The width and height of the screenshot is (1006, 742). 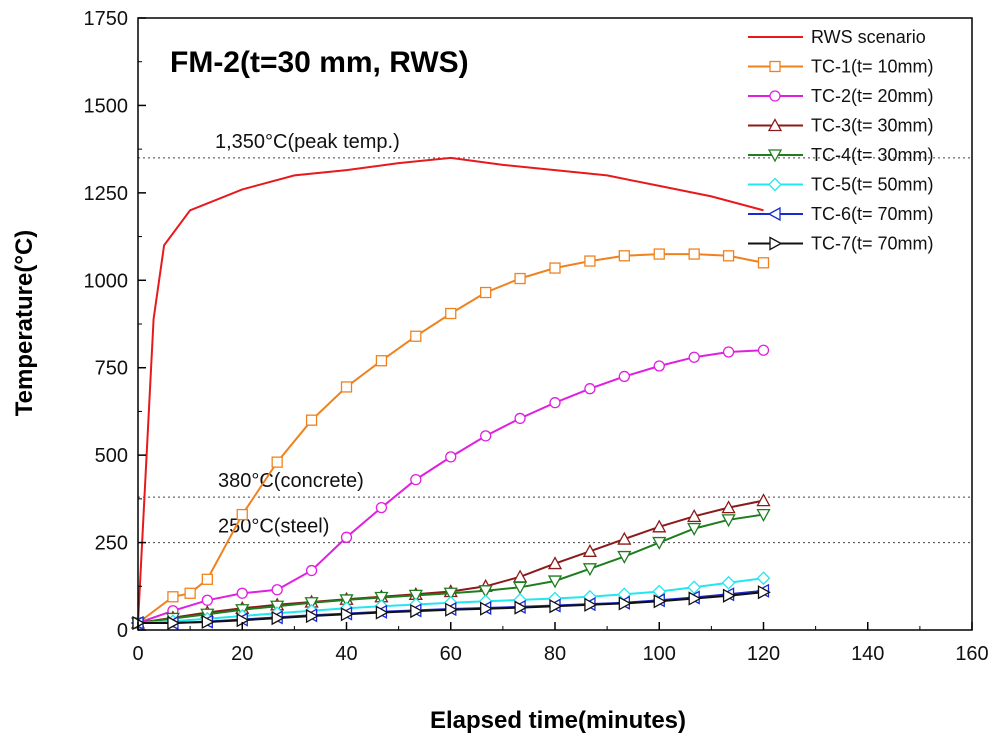 What do you see at coordinates (872, 155) in the screenshot?
I see `legend-label: TC-4(t= 30mm)` at bounding box center [872, 155].